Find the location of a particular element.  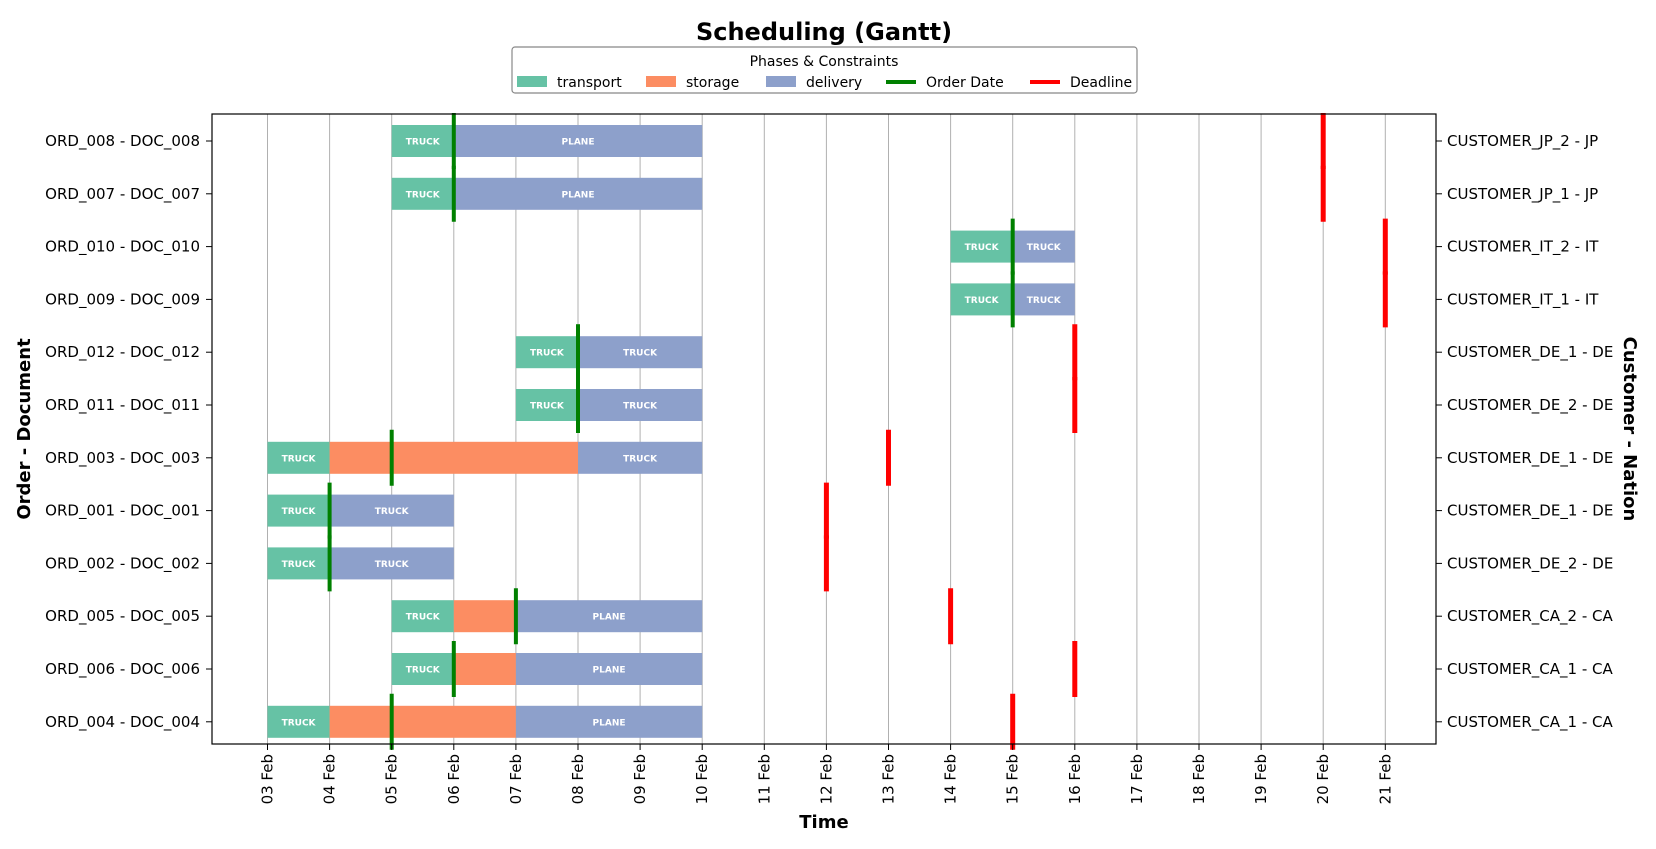

x-tick-label: 13 Feb is located at coordinates (889, 779).